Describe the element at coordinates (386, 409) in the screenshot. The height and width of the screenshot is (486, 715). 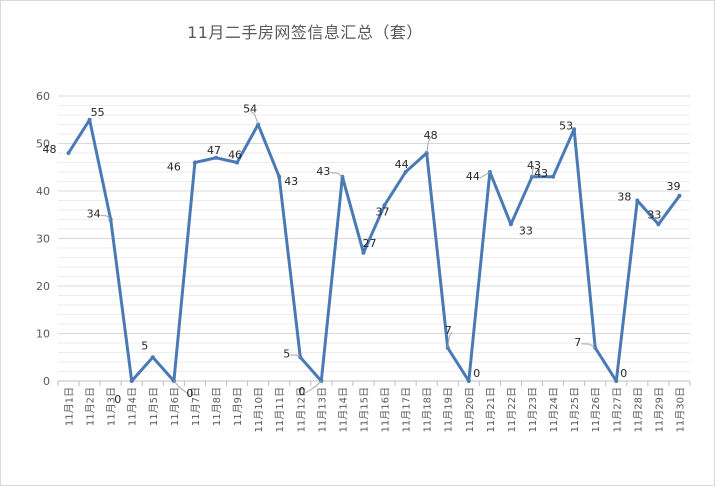
I see `x-tick-label: 11月16日` at that location.